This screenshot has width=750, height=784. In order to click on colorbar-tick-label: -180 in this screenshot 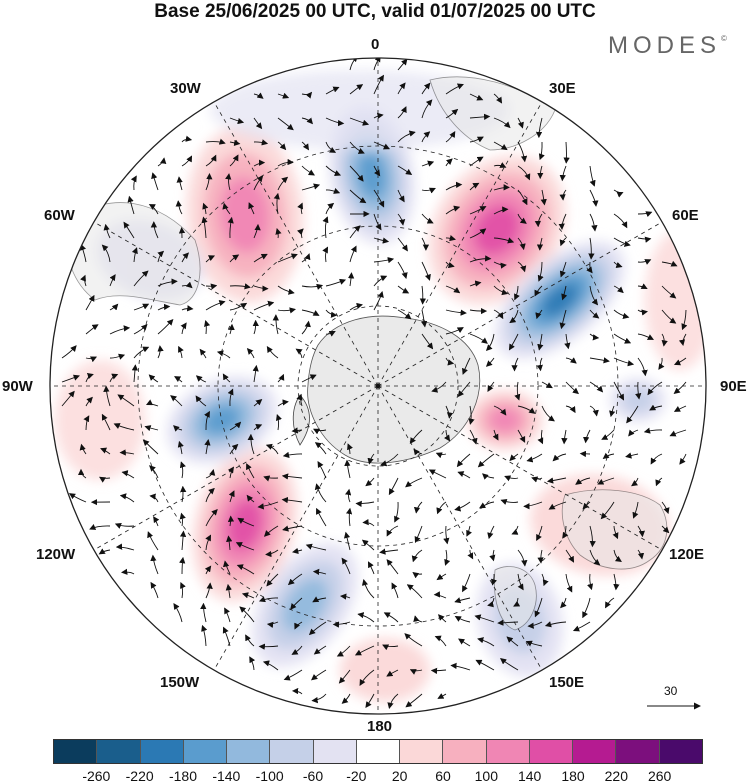, I will do `click(183, 776)`.